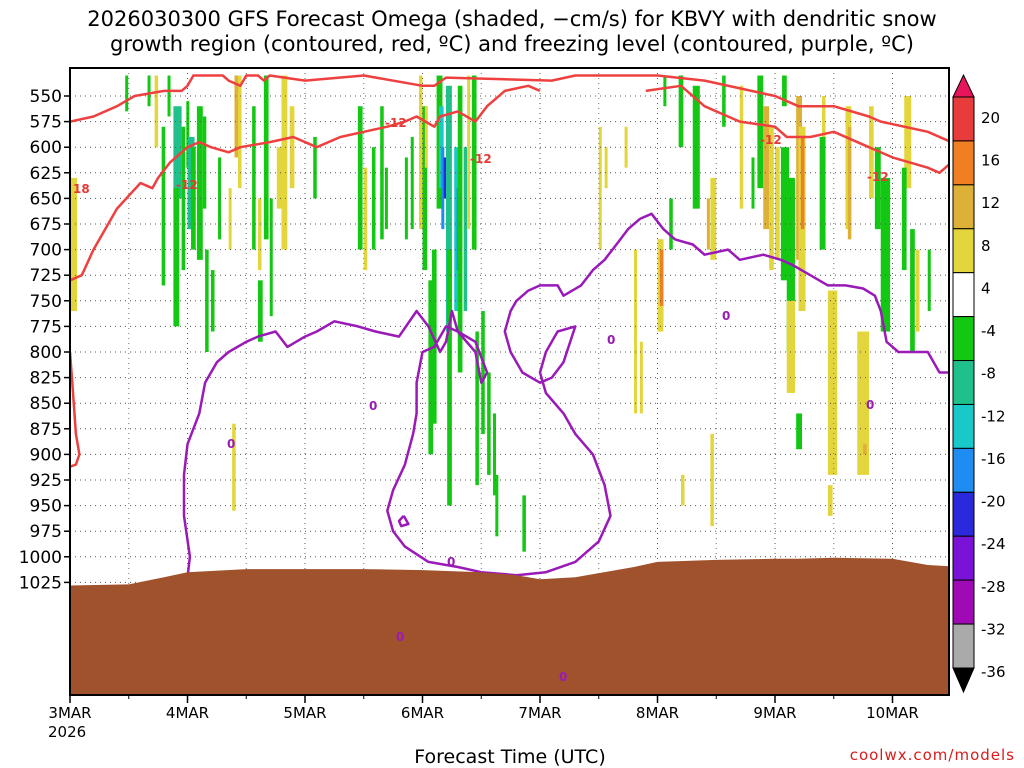 This screenshot has height=768, width=1024. What do you see at coordinates (69, 713) in the screenshot?
I see `x-tick-label: 3MAR` at bounding box center [69, 713].